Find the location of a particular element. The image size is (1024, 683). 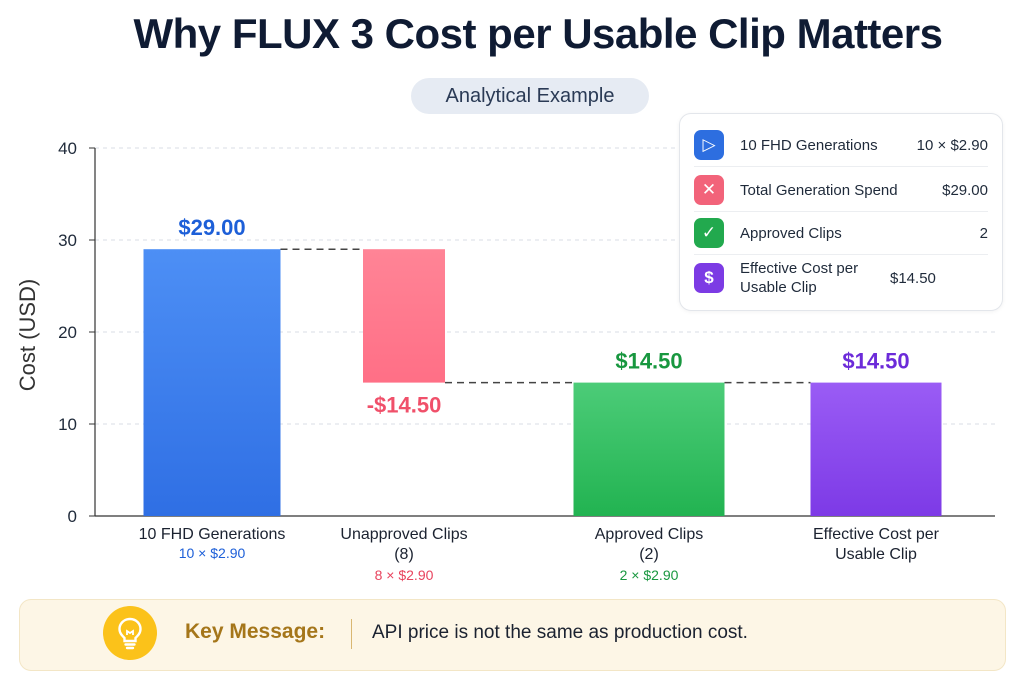

legend-row-effective-cost: $ Effective Cost per Usable Clip $14.50 is located at coordinates (841, 278).